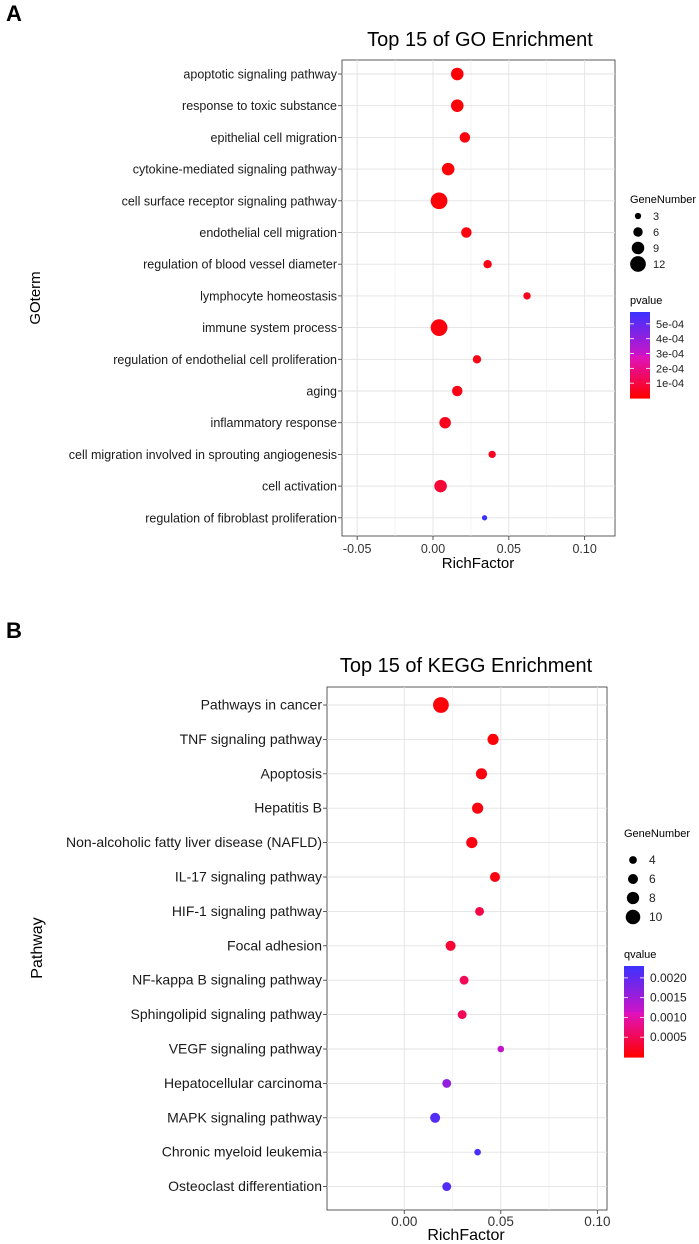 This screenshot has height=1244, width=699. What do you see at coordinates (670, 325) in the screenshot?
I see `color-legend-label: 5e-04` at bounding box center [670, 325].